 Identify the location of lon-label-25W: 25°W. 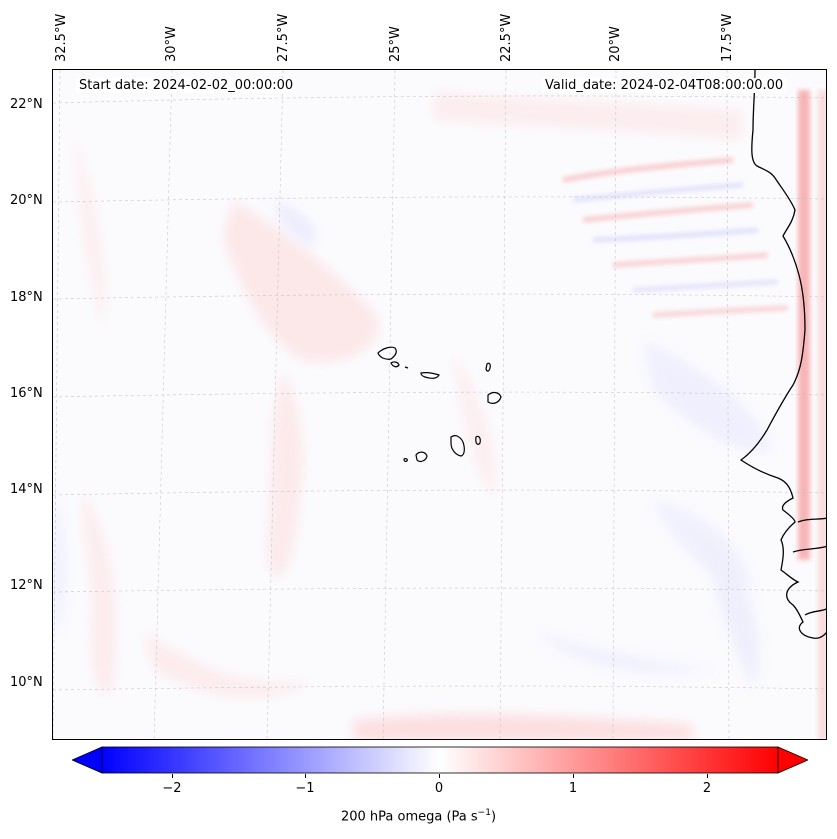
(395, 44).